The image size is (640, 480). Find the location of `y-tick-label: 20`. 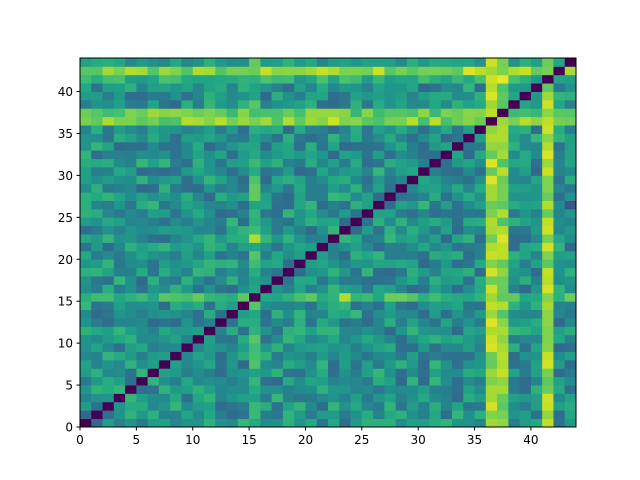

y-tick-label: 20 is located at coordinates (65, 260).